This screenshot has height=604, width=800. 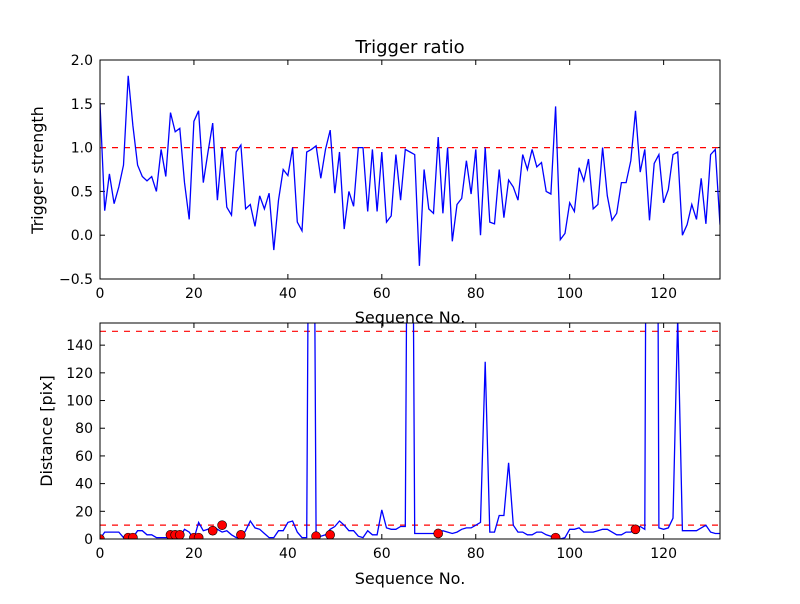 What do you see at coordinates (410, 578) in the screenshot?
I see `bottom-x-axis-label: Sequence No.` at bounding box center [410, 578].